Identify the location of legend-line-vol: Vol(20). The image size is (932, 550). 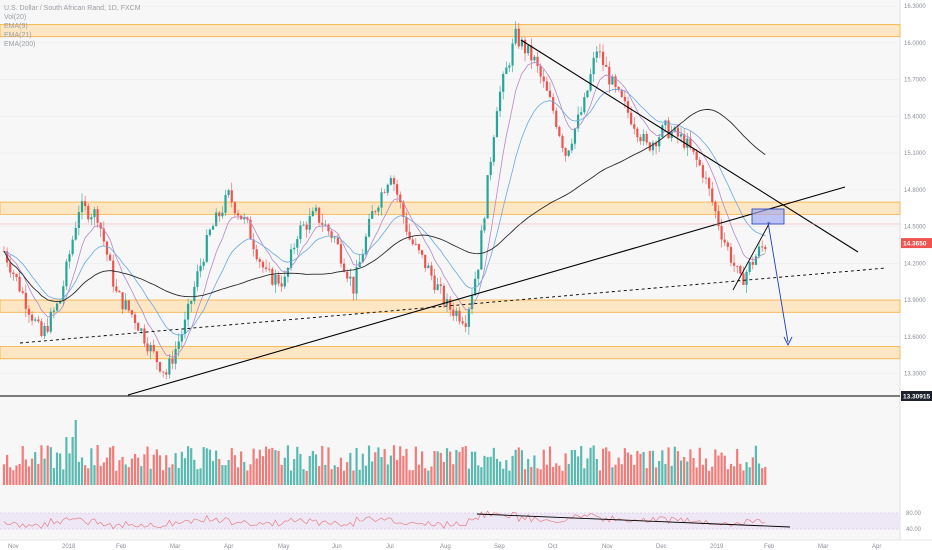
(15, 17).